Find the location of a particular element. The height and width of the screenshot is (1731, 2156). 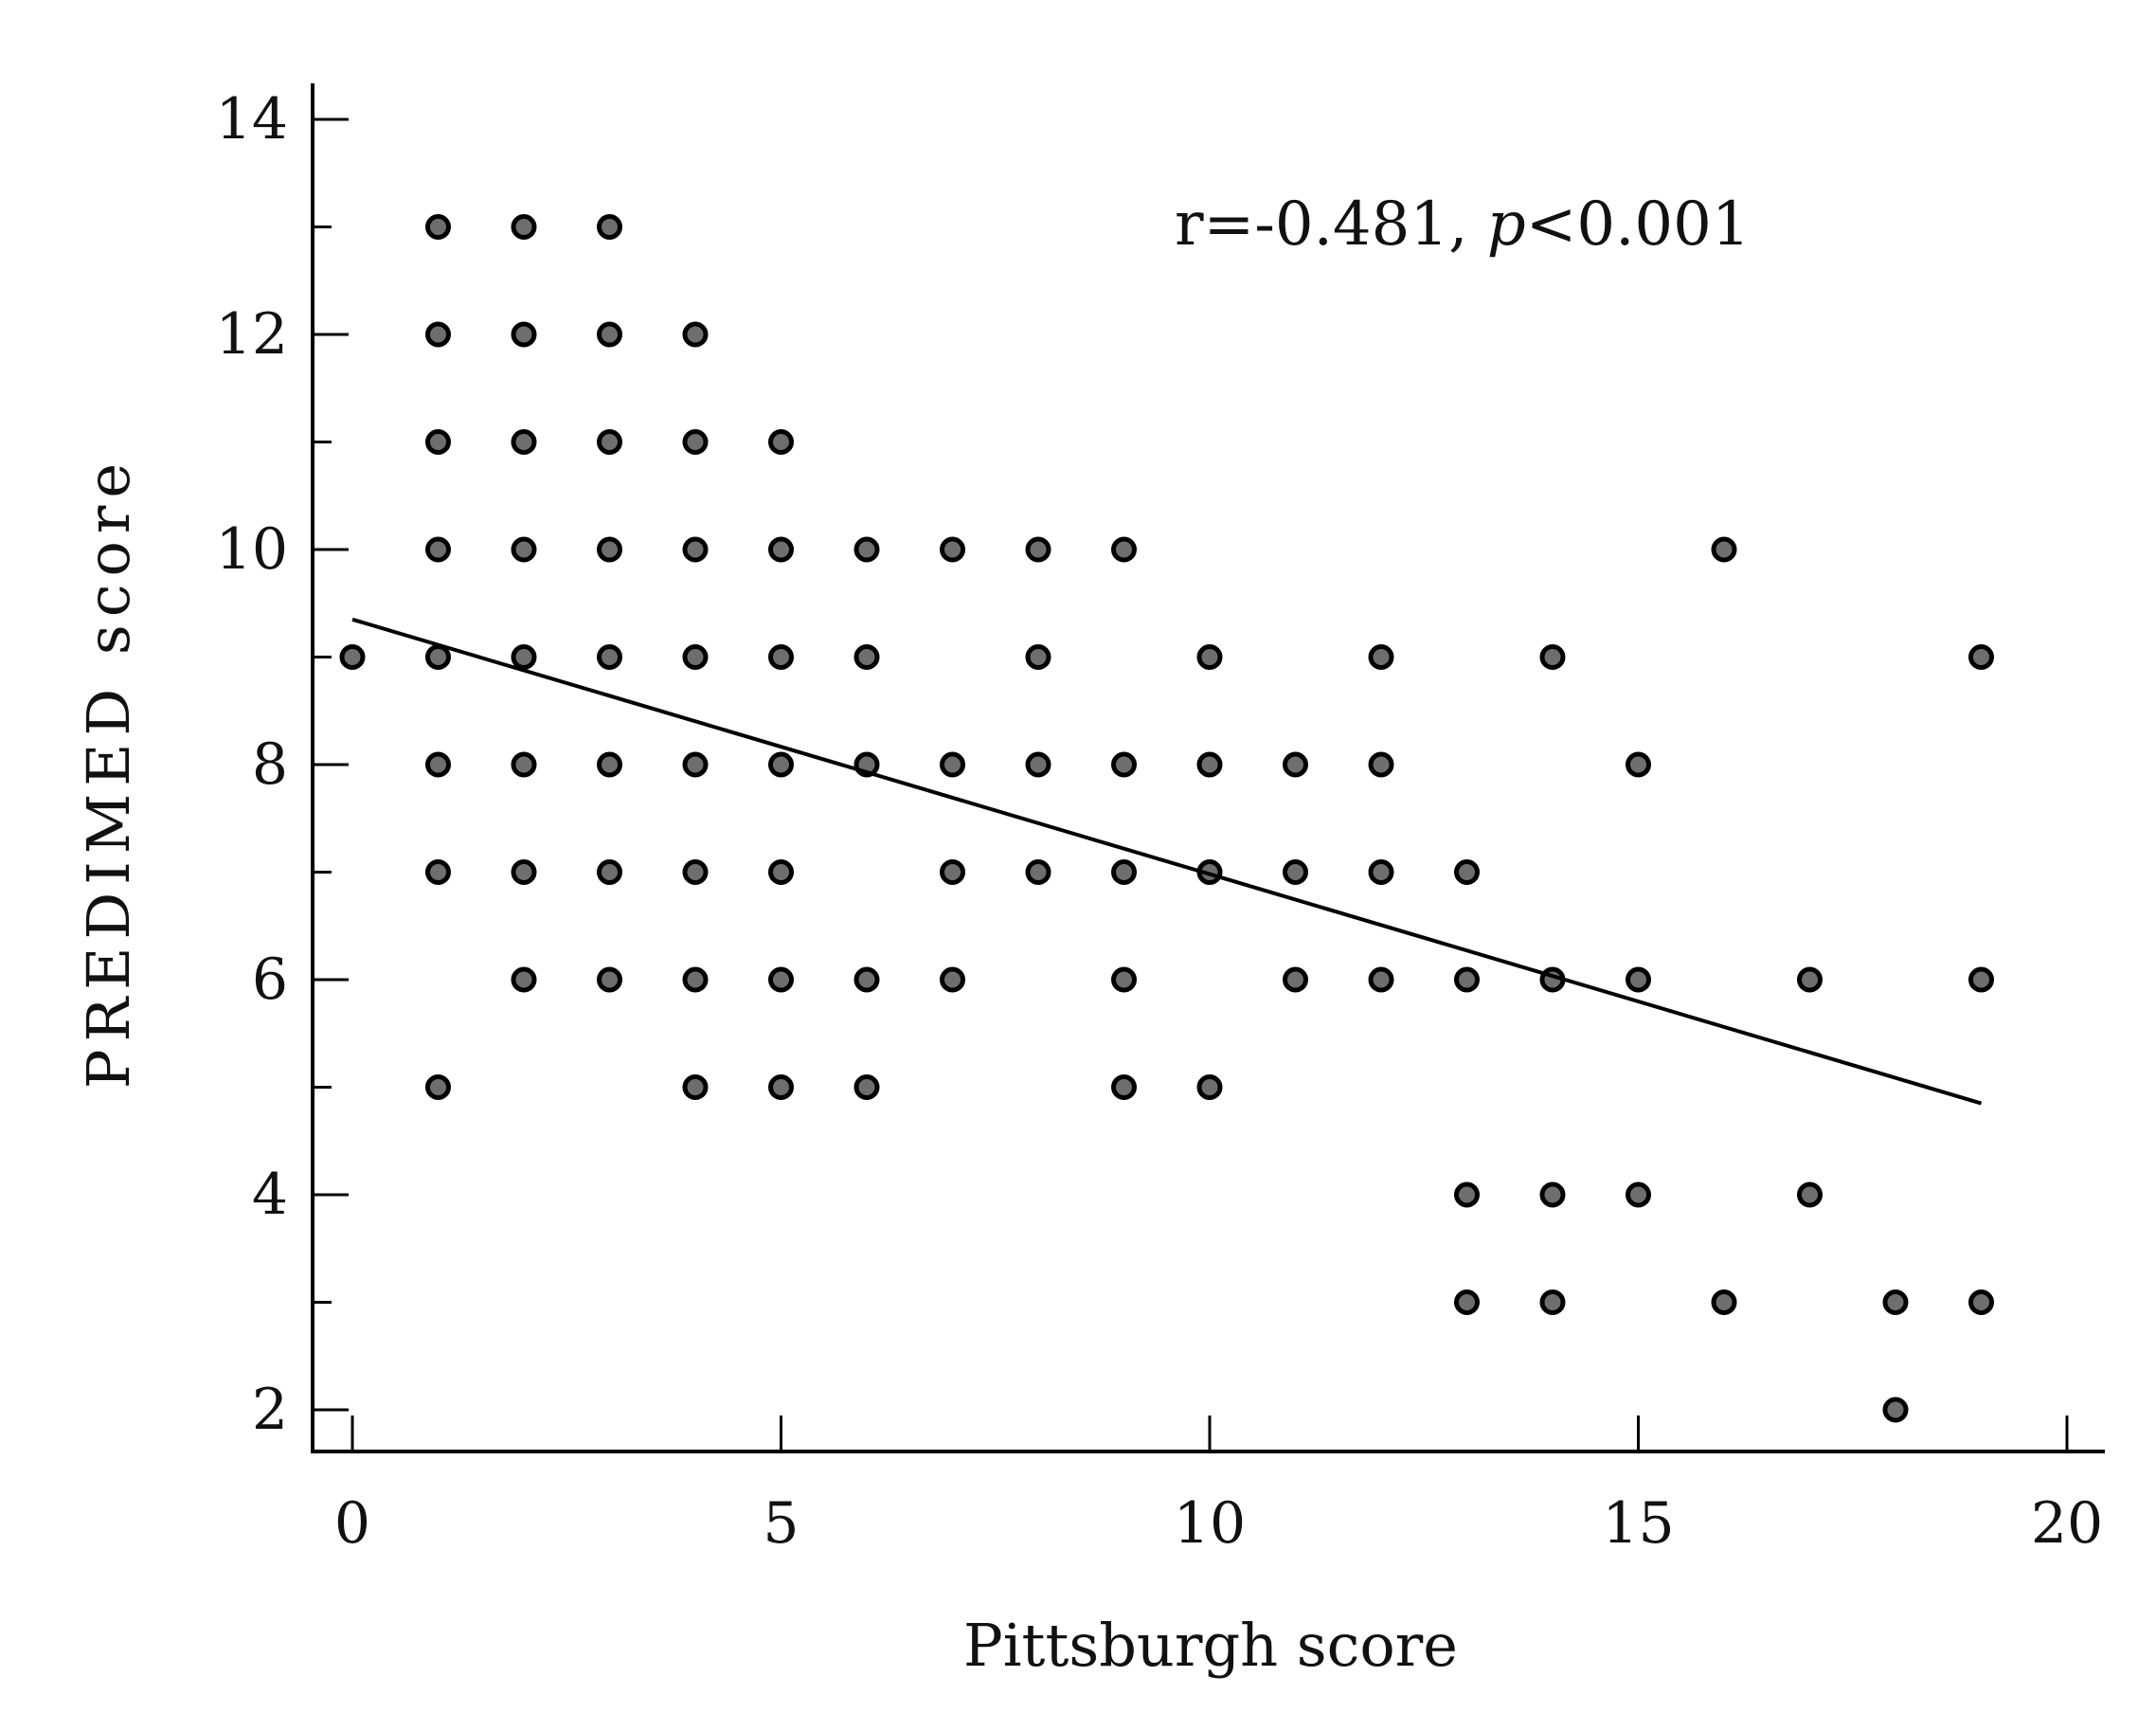

annotation-p-italic: p is located at coordinates (1507, 224).